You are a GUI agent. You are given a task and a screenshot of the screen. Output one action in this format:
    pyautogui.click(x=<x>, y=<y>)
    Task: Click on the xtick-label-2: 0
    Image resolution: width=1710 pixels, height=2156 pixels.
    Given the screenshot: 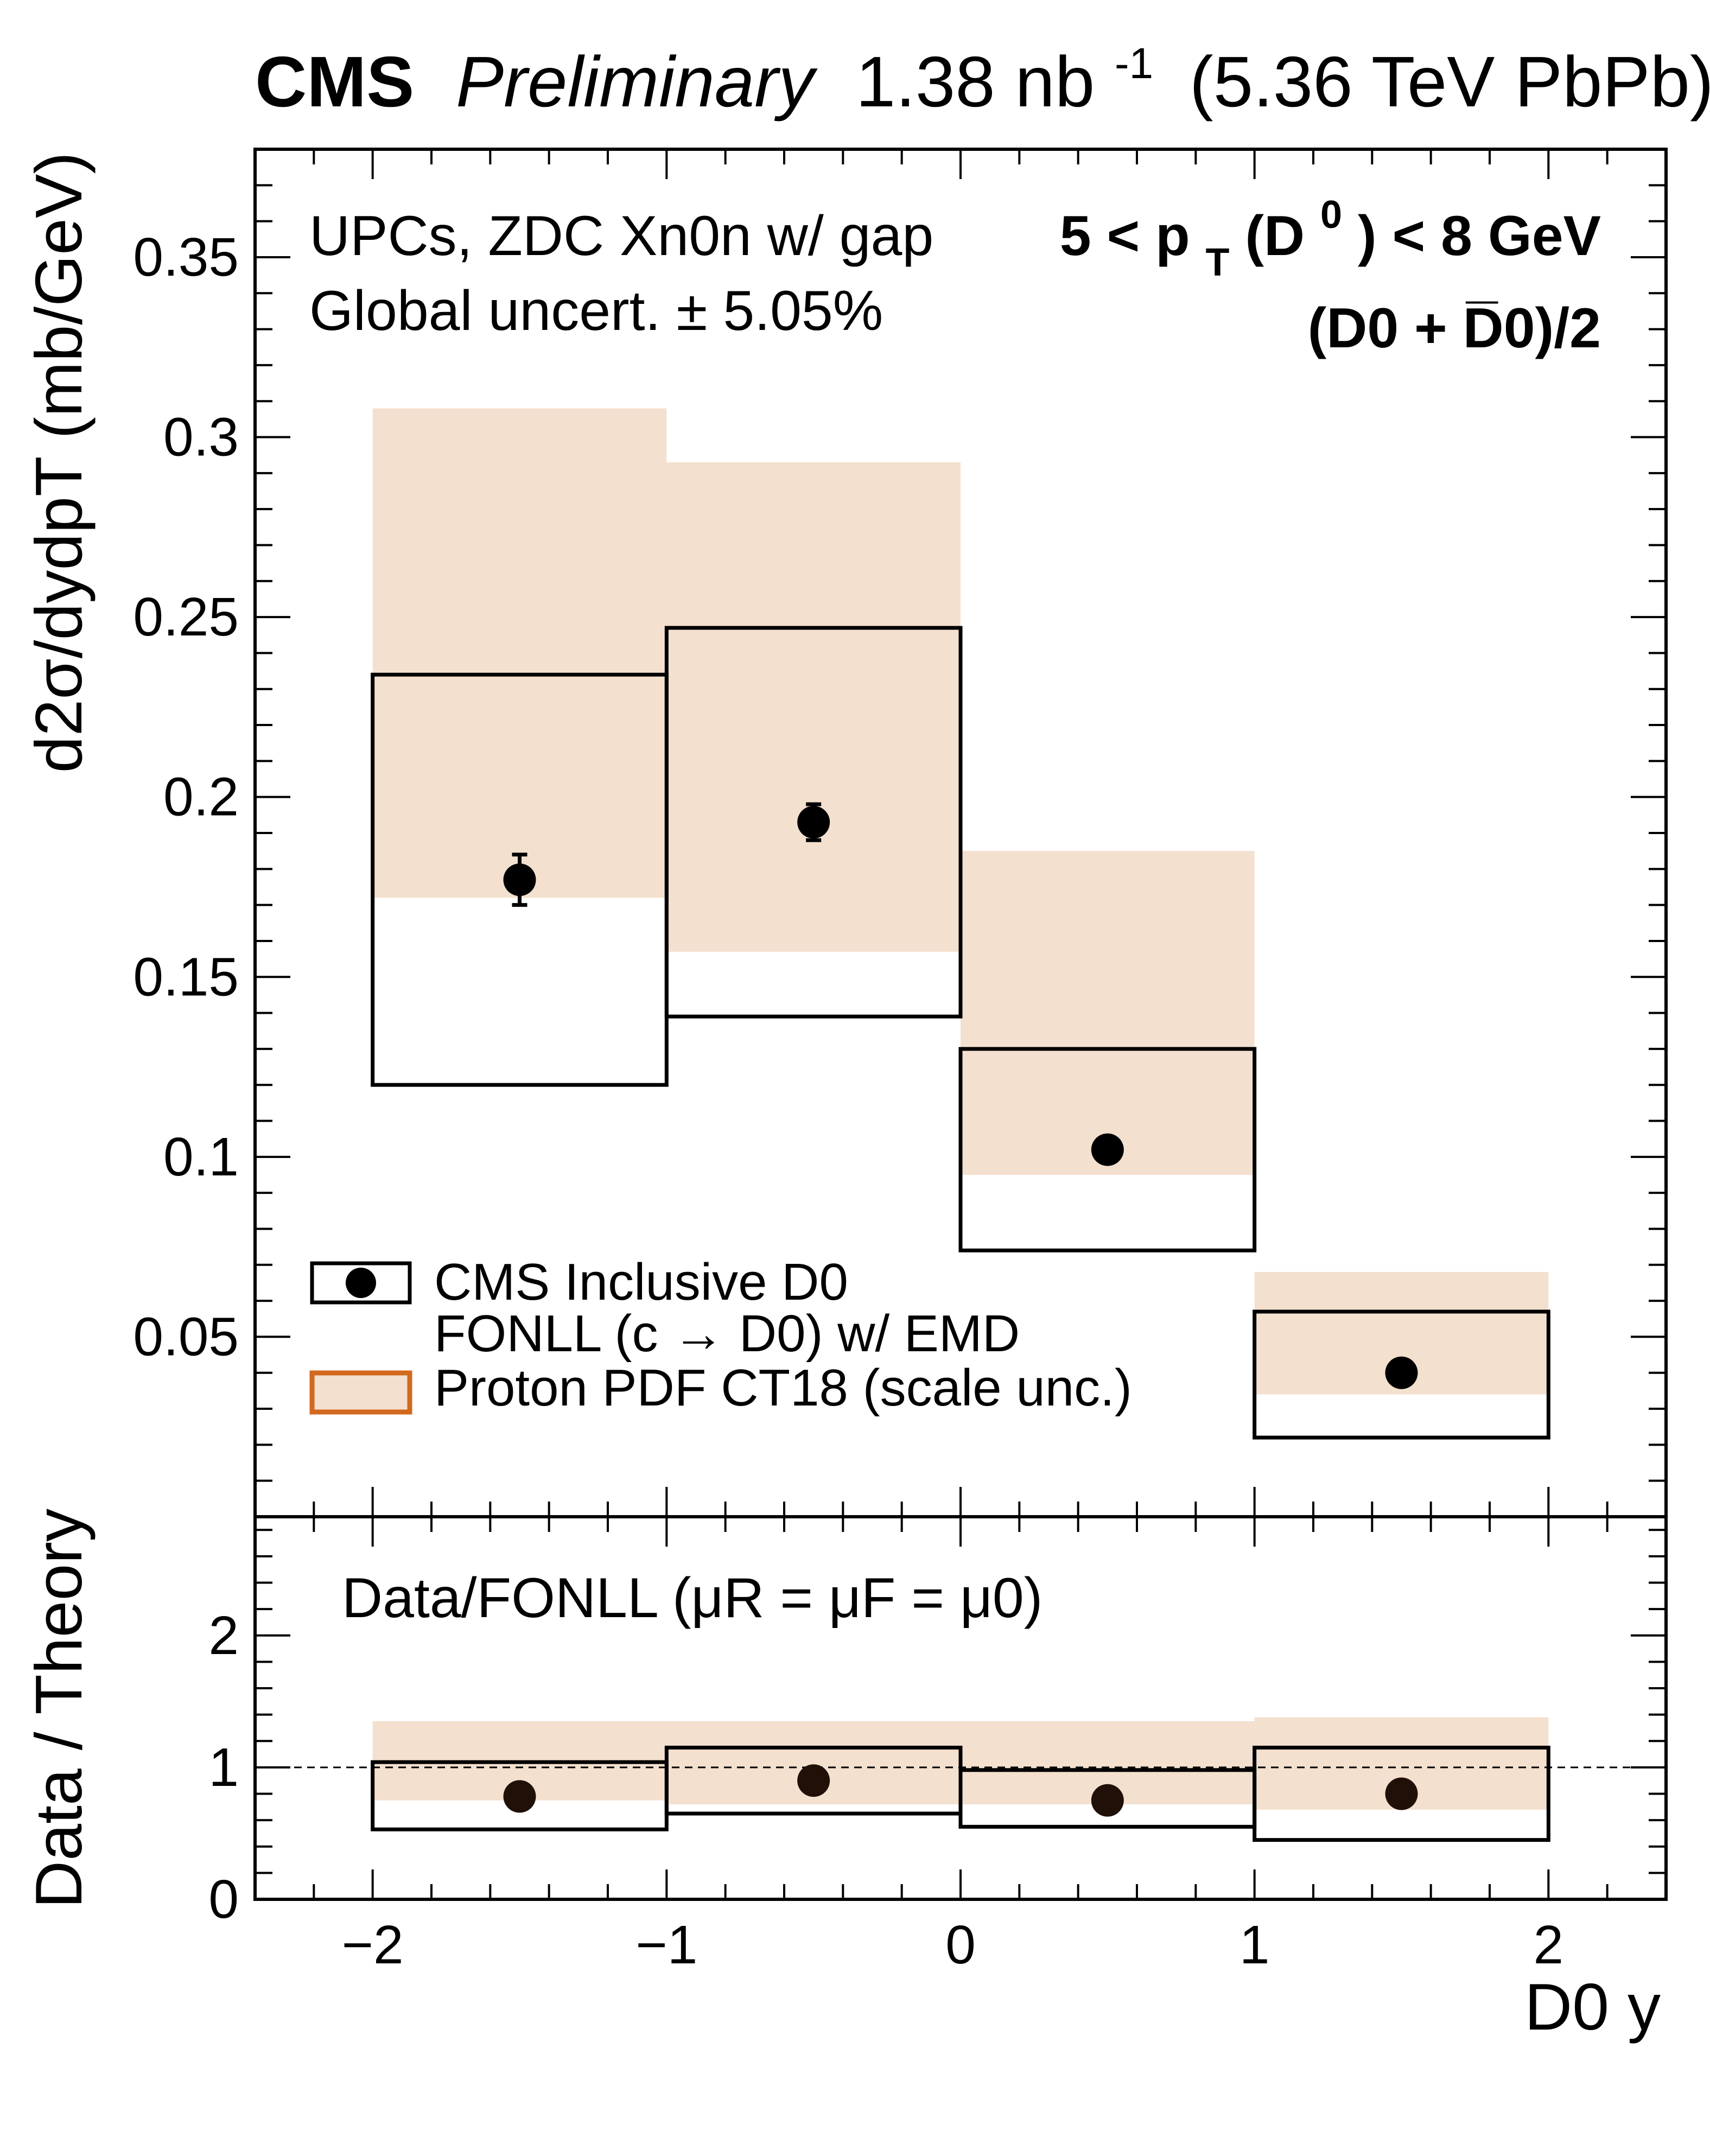 What is the action you would take?
    pyautogui.click(x=961, y=1945)
    